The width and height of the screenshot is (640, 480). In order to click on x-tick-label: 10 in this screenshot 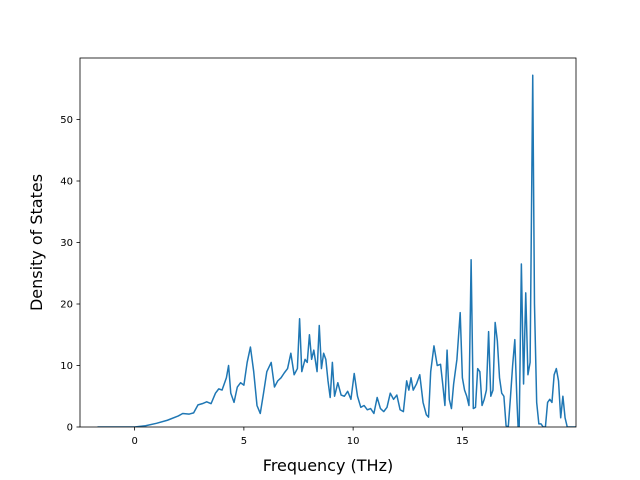, I will do `click(353, 441)`.